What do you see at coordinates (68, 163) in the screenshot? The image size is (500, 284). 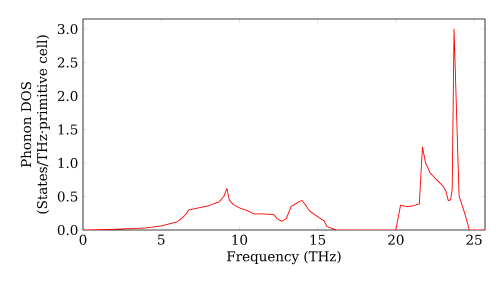 I see `y-tick-label: 1.0` at bounding box center [68, 163].